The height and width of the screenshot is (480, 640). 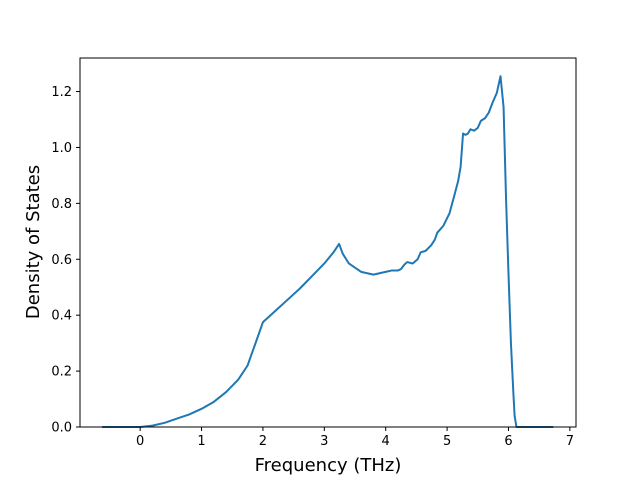 I want to click on y-axis-label: Density of States, so click(x=33, y=242).